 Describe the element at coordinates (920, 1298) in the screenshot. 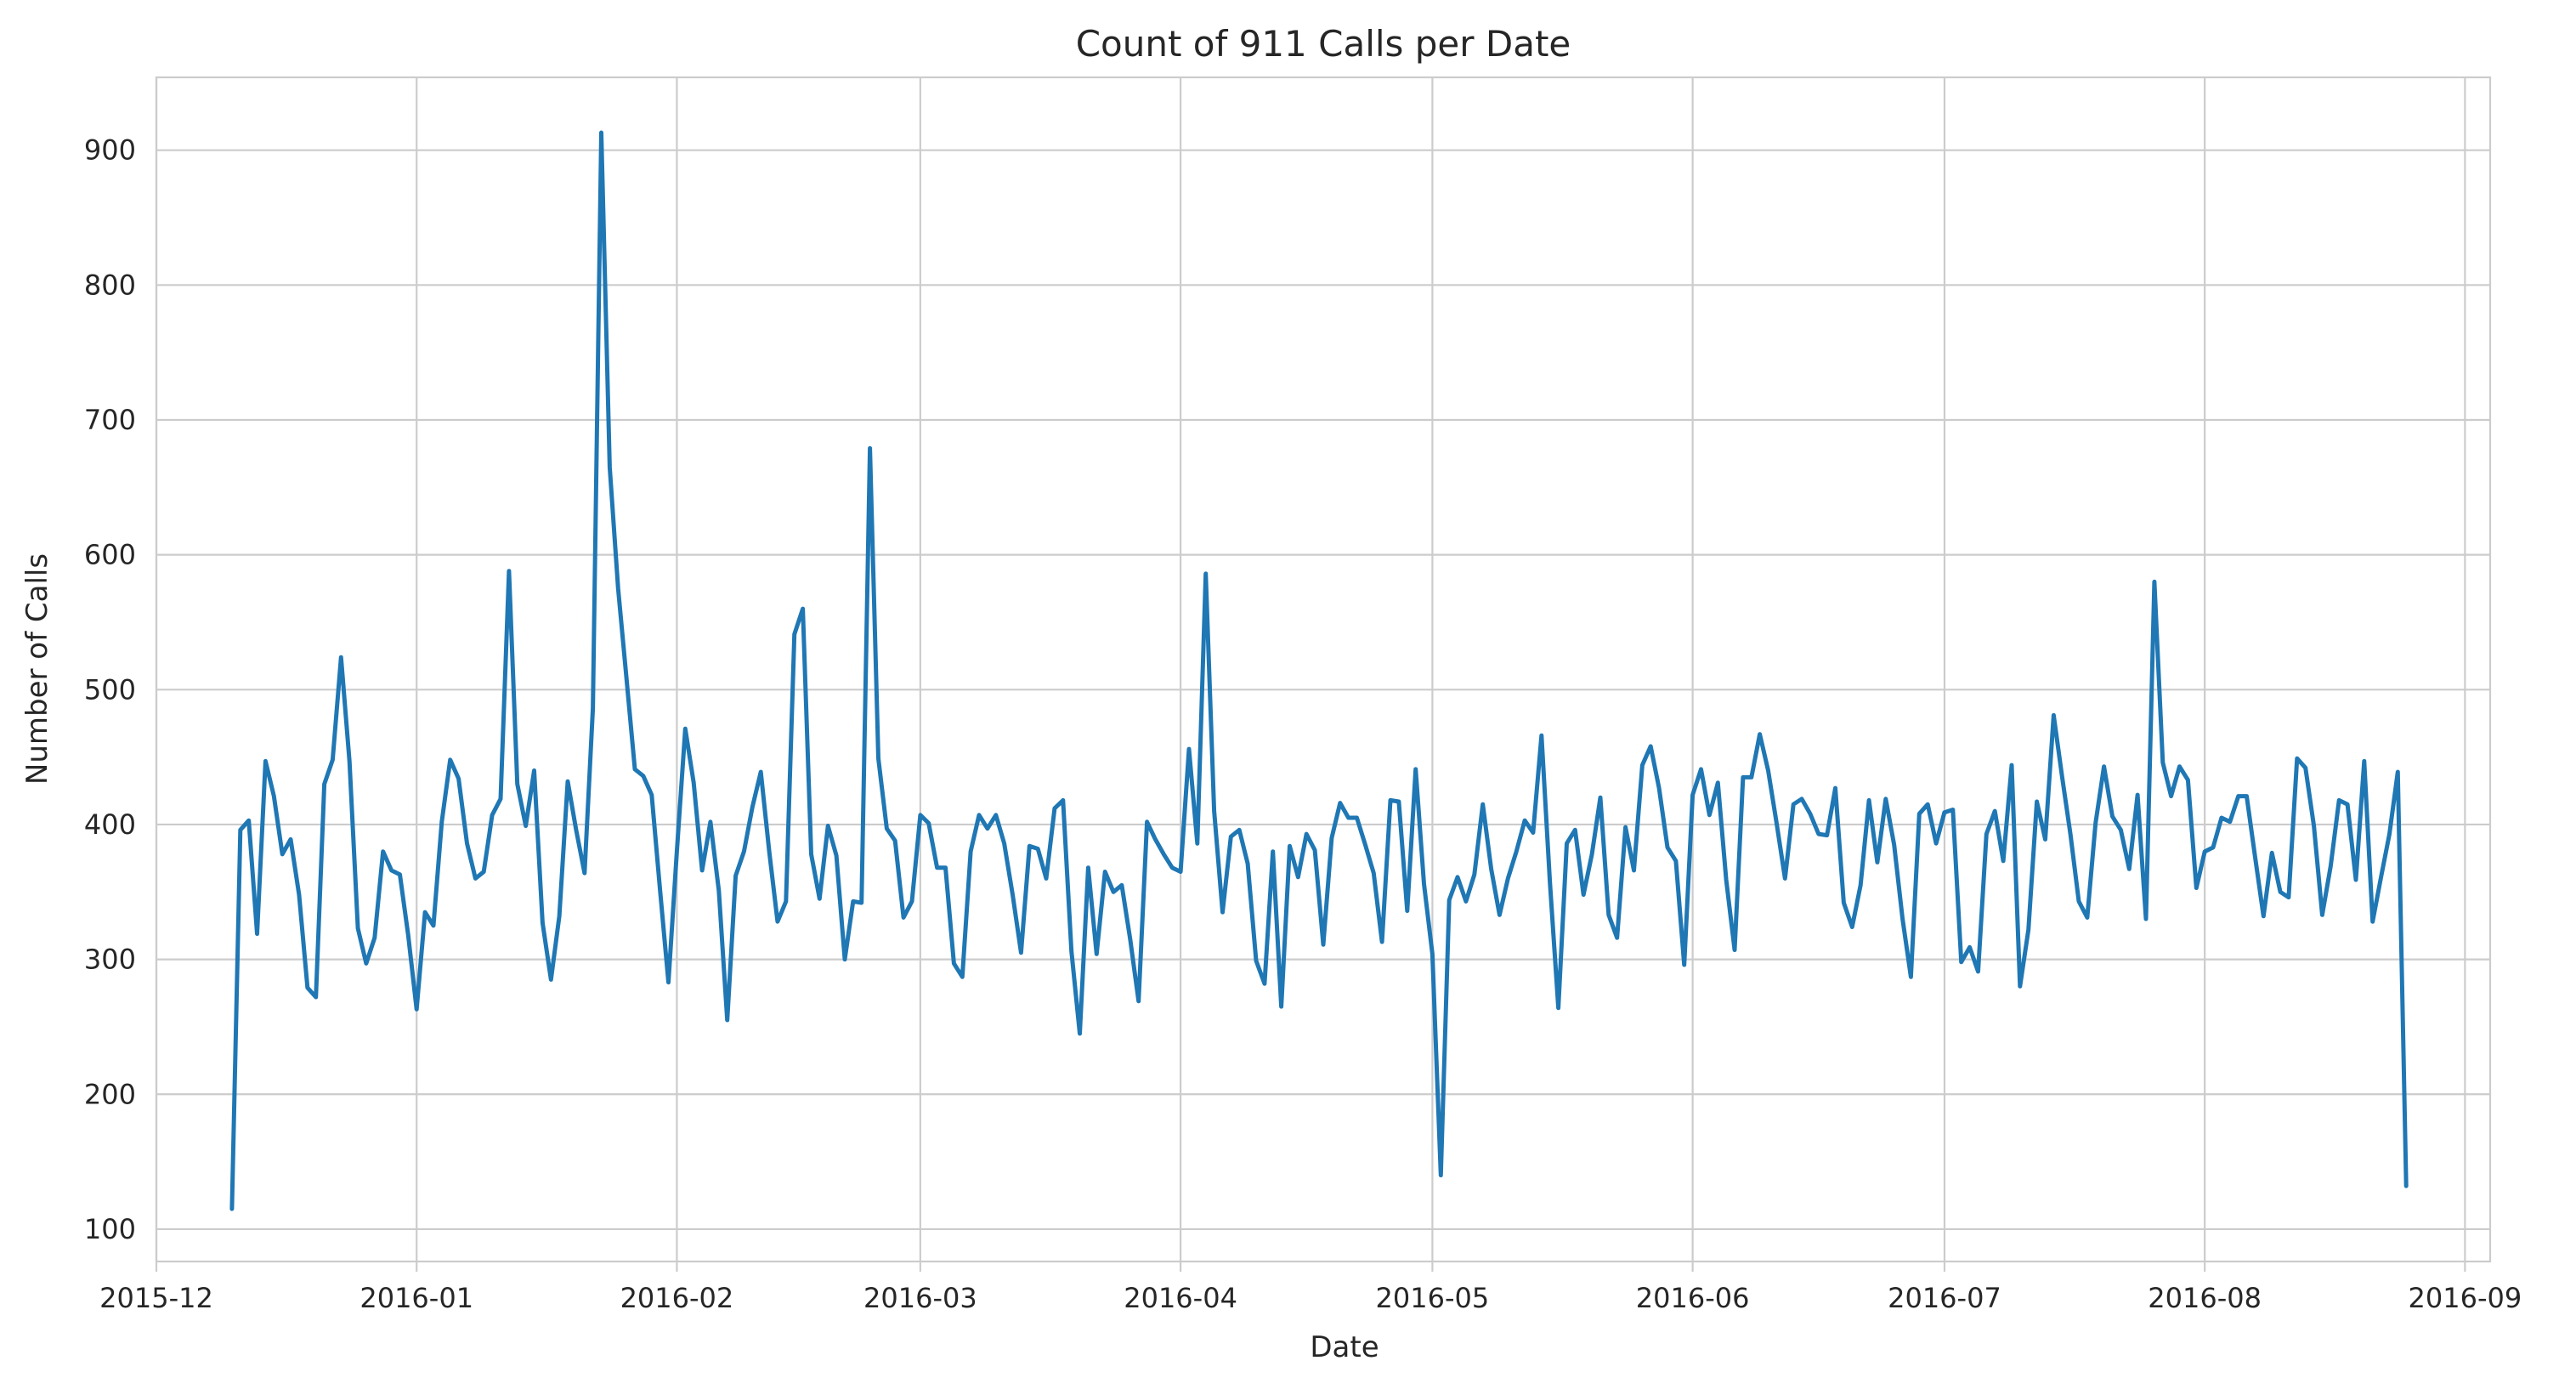

I see `x-tick-label-2016-03: 2016-03` at that location.